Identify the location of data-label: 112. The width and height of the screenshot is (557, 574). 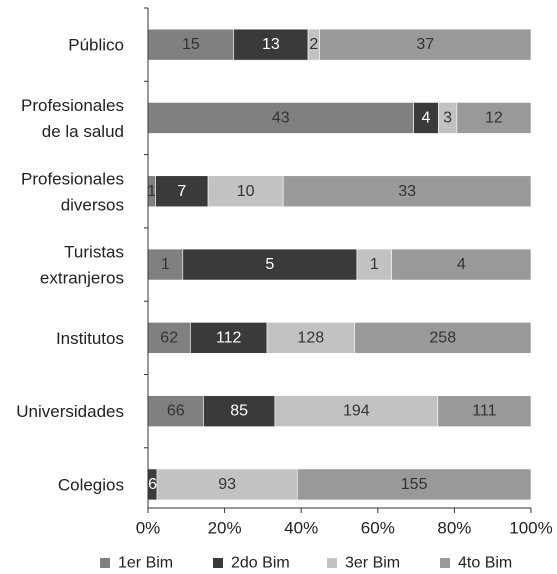
(229, 337).